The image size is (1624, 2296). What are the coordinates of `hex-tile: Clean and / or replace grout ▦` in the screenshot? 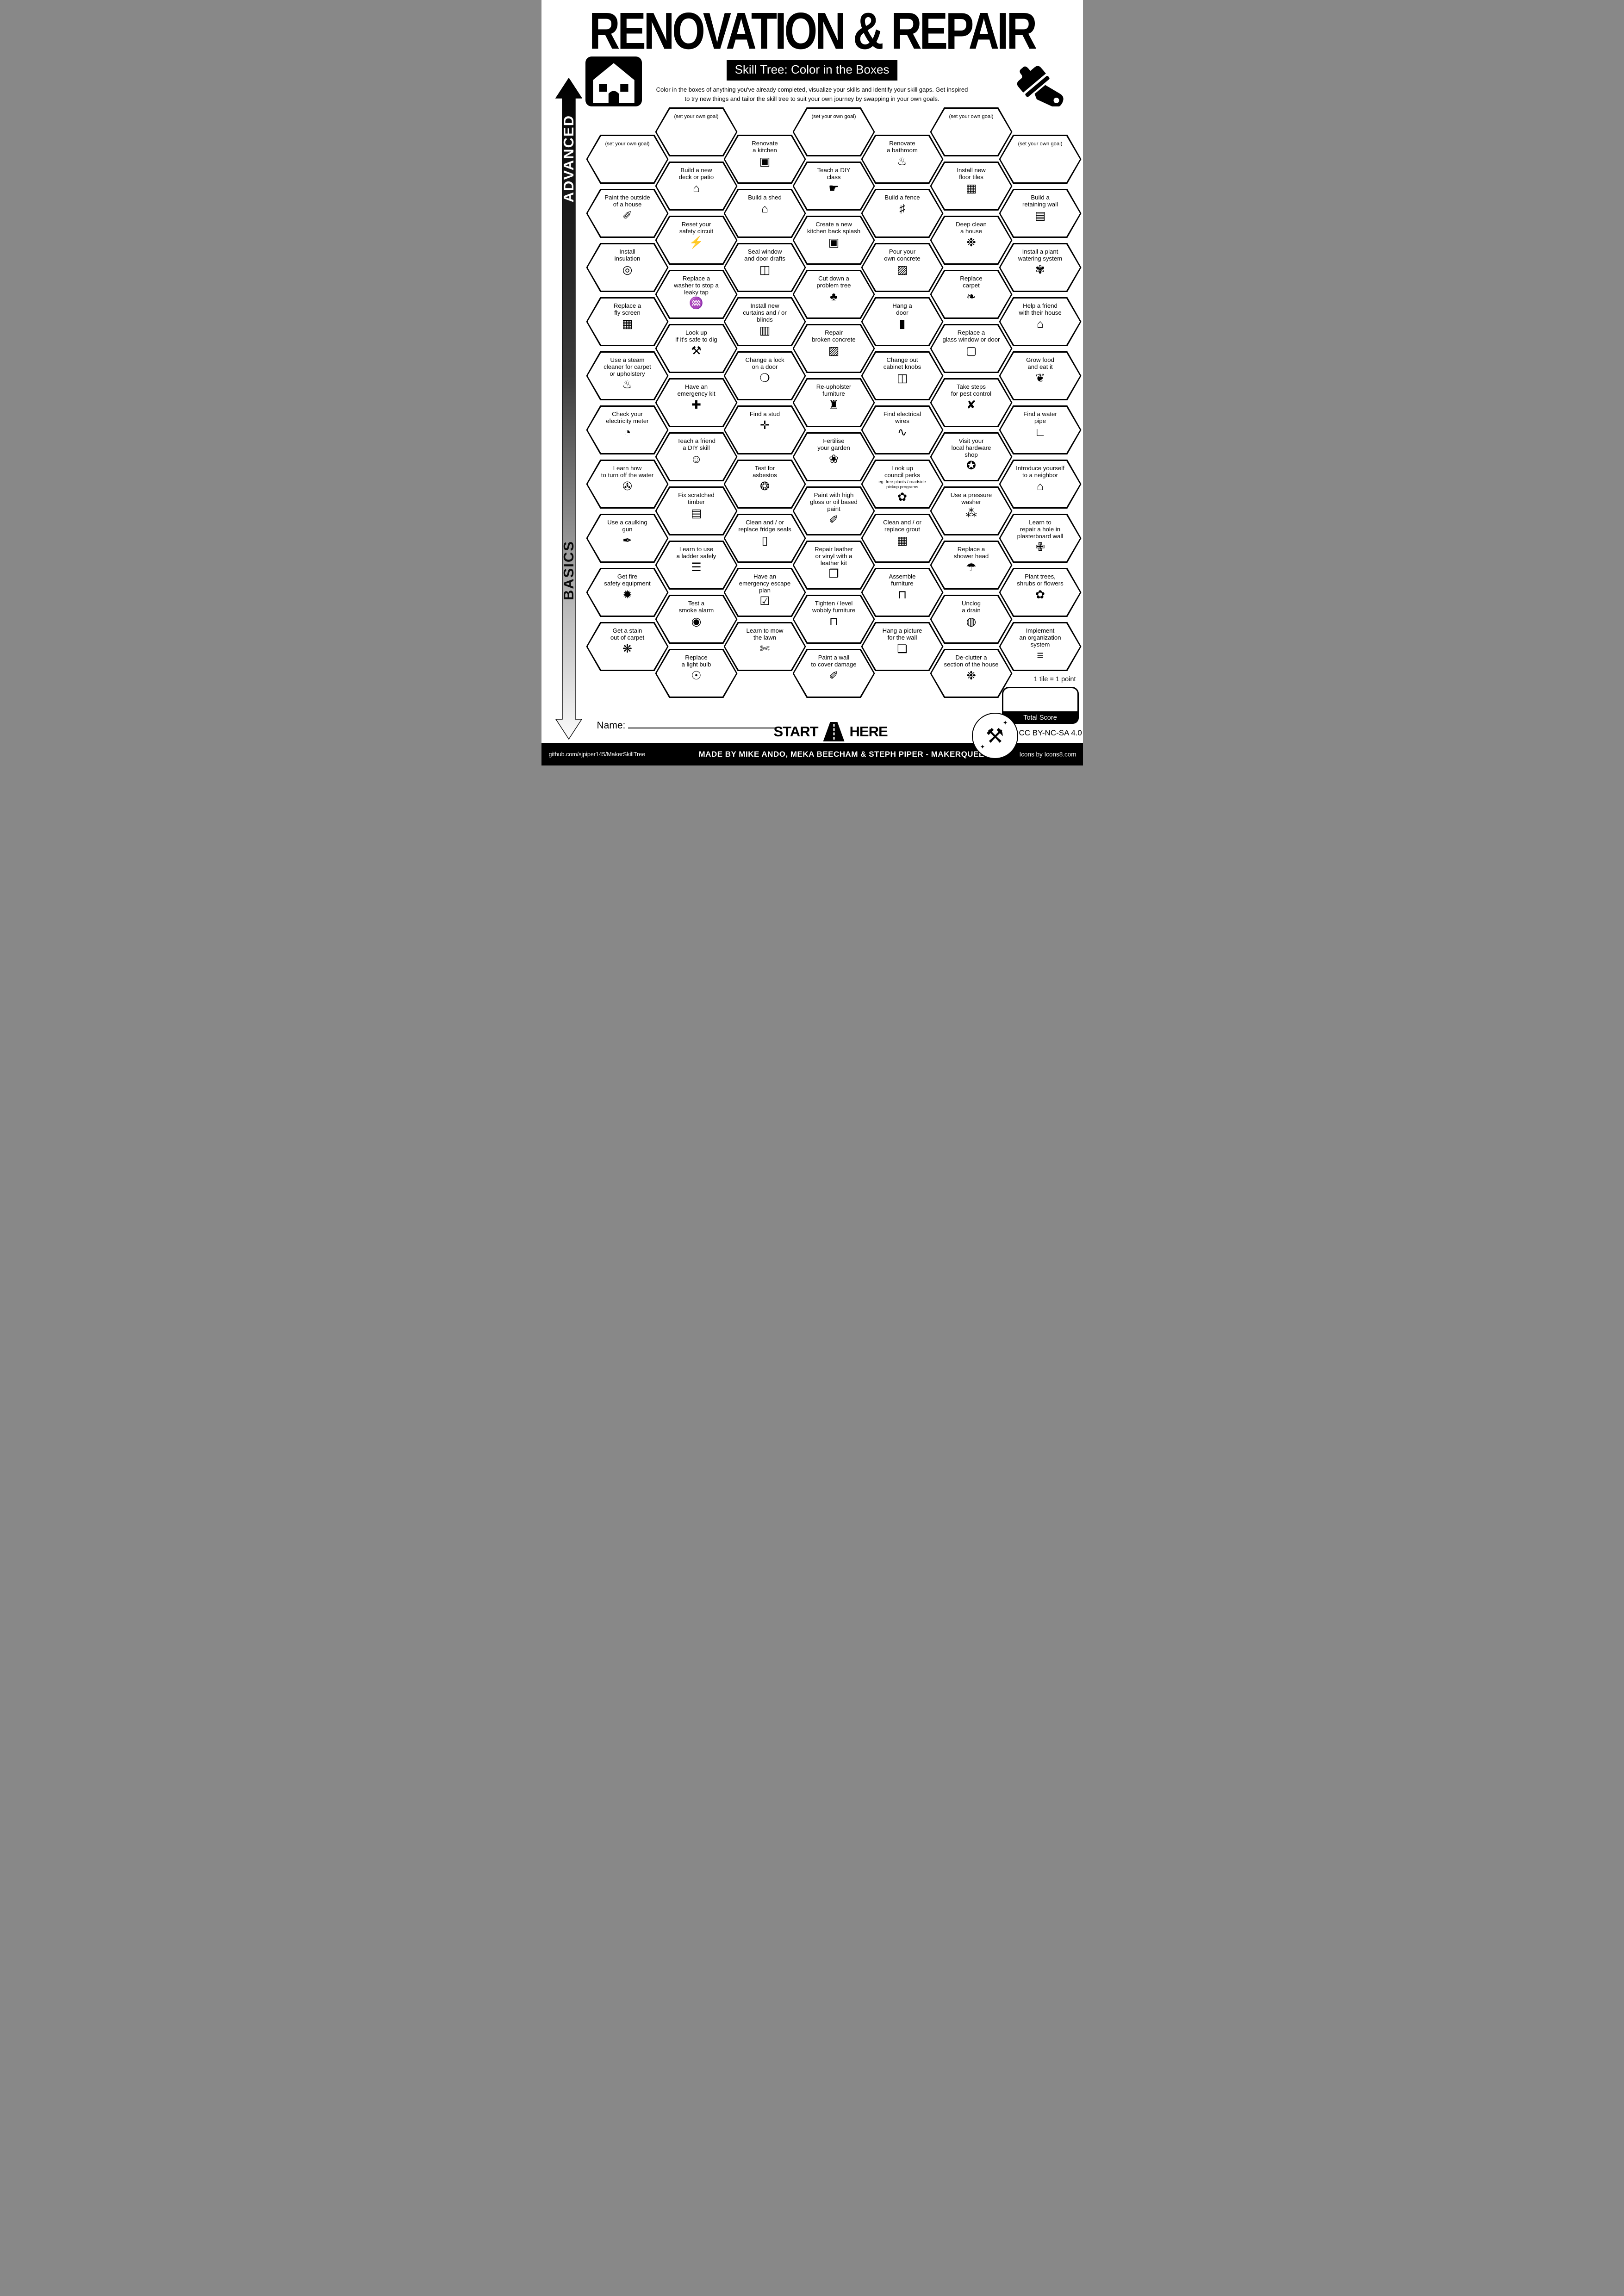 It's located at (902, 538).